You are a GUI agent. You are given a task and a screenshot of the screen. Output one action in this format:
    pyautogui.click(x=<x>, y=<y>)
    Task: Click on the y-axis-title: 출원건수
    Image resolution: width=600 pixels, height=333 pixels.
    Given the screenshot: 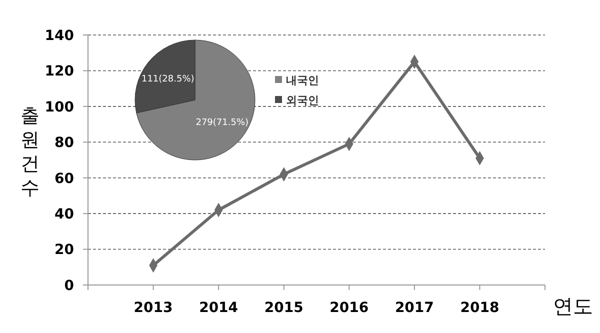 What is the action you would take?
    pyautogui.click(x=30, y=152)
    